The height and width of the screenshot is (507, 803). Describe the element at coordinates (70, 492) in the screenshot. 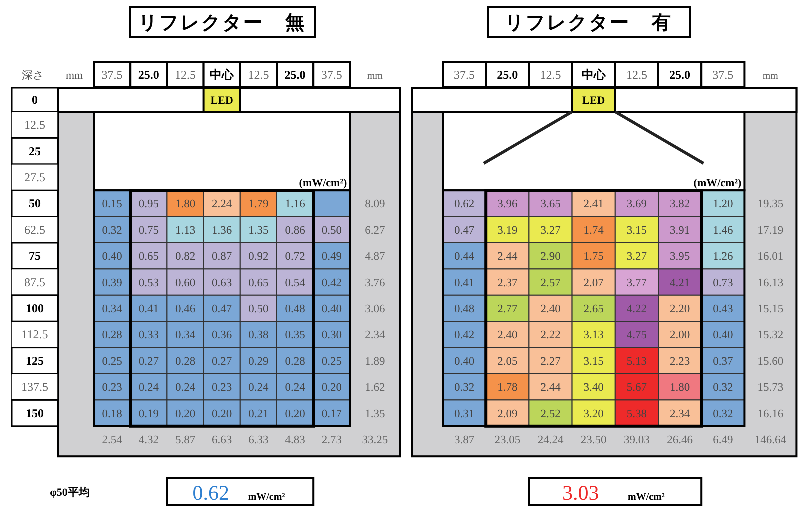

I see `text: φ50平均` at that location.